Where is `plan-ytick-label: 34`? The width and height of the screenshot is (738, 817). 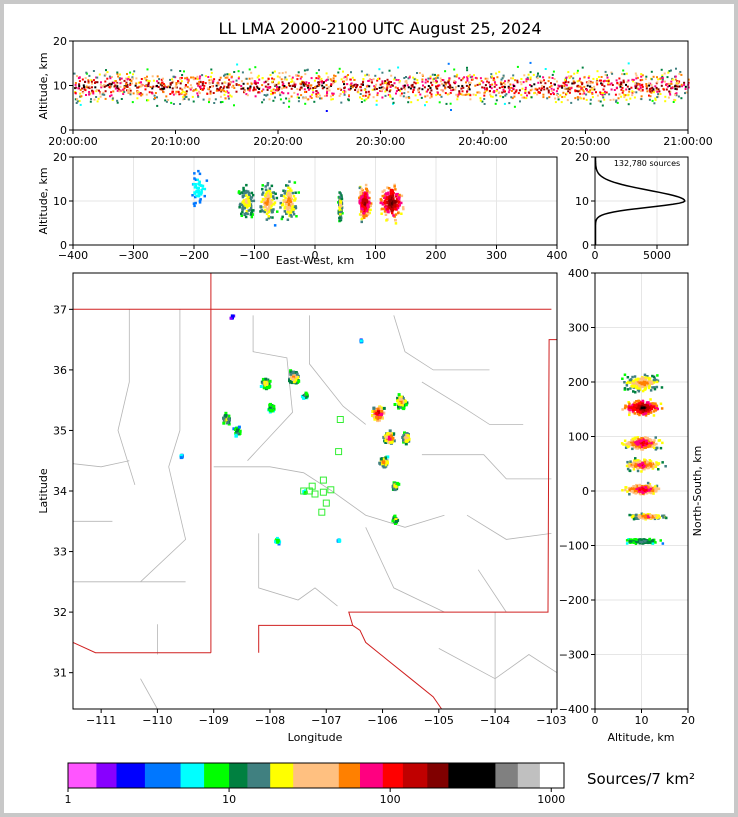 plan-ytick-label: 34 is located at coordinates (60, 491).